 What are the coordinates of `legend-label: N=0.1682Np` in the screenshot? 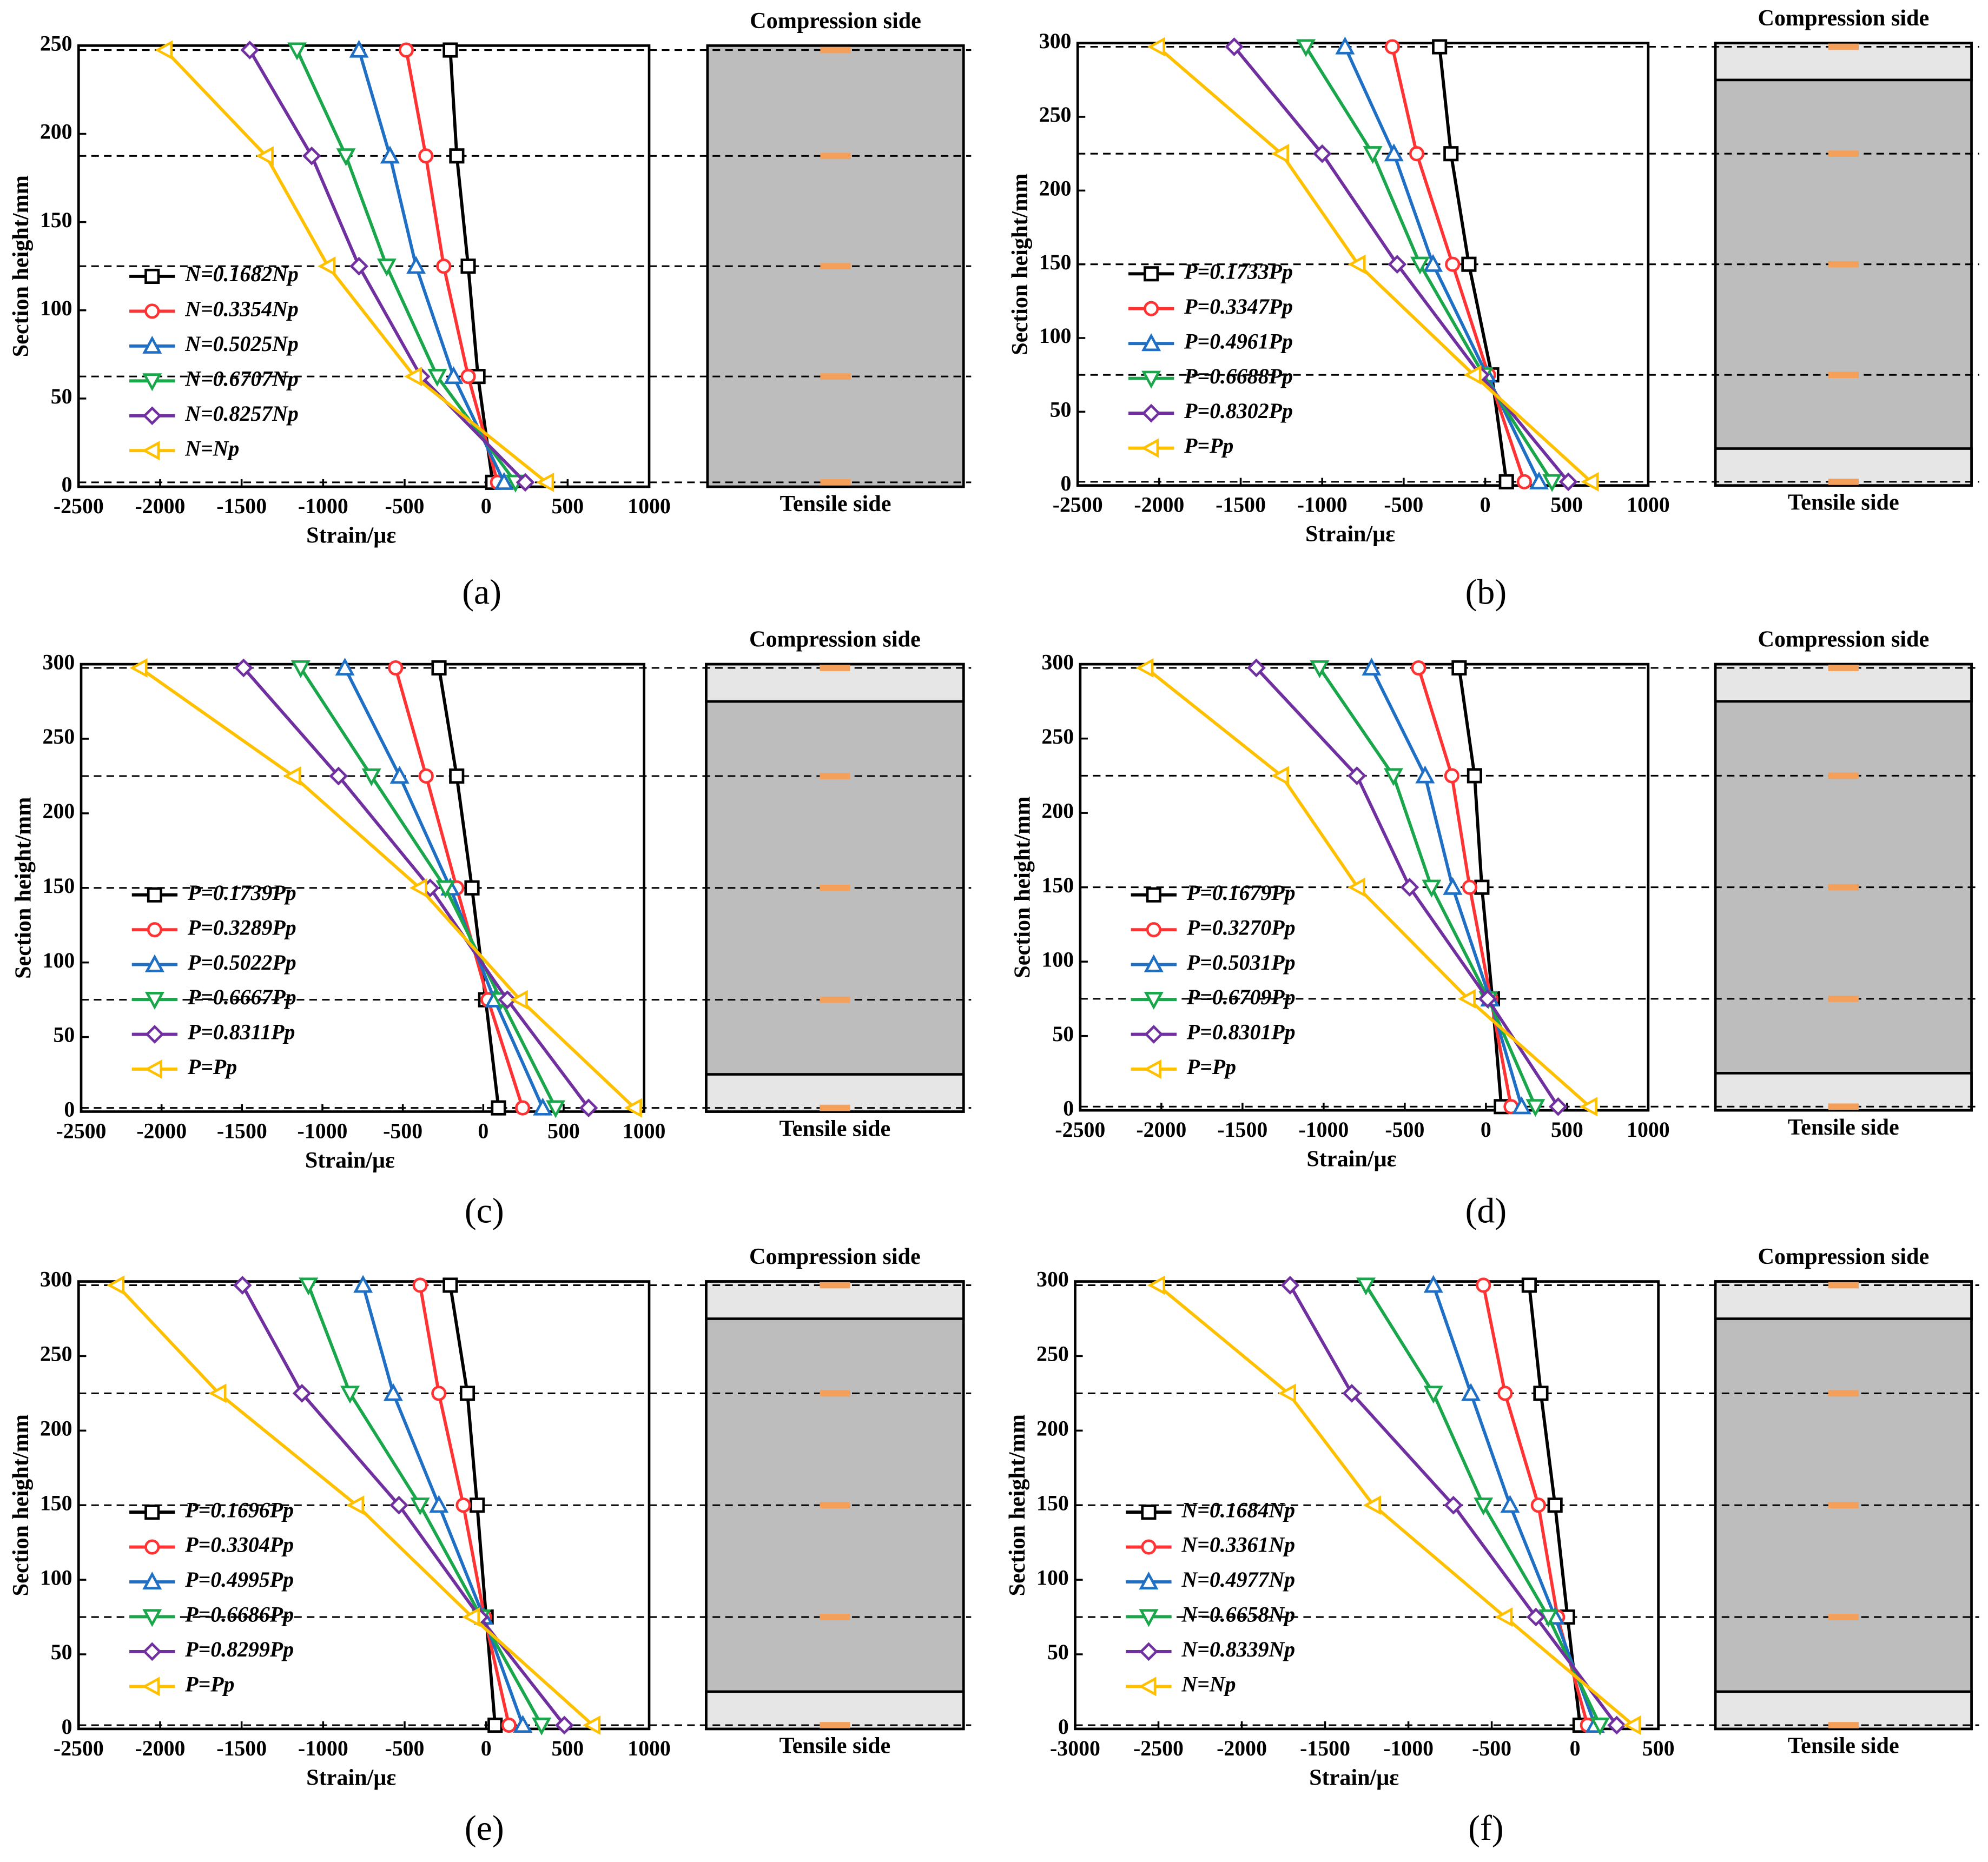 It's located at (242, 274).